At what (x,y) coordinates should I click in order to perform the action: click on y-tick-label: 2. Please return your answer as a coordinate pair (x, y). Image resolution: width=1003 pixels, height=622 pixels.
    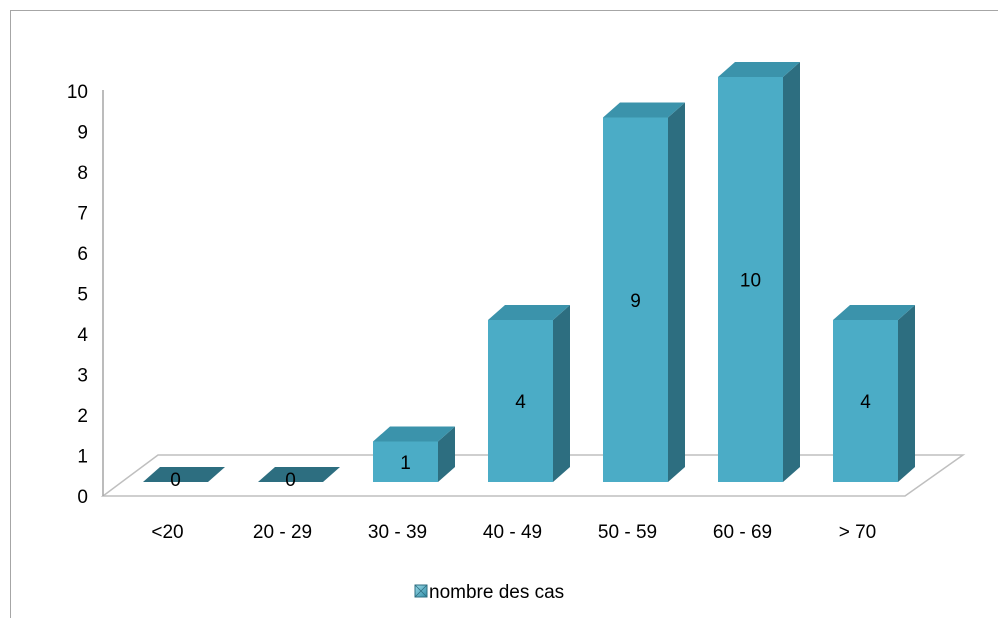
    Looking at the image, I should click on (82, 416).